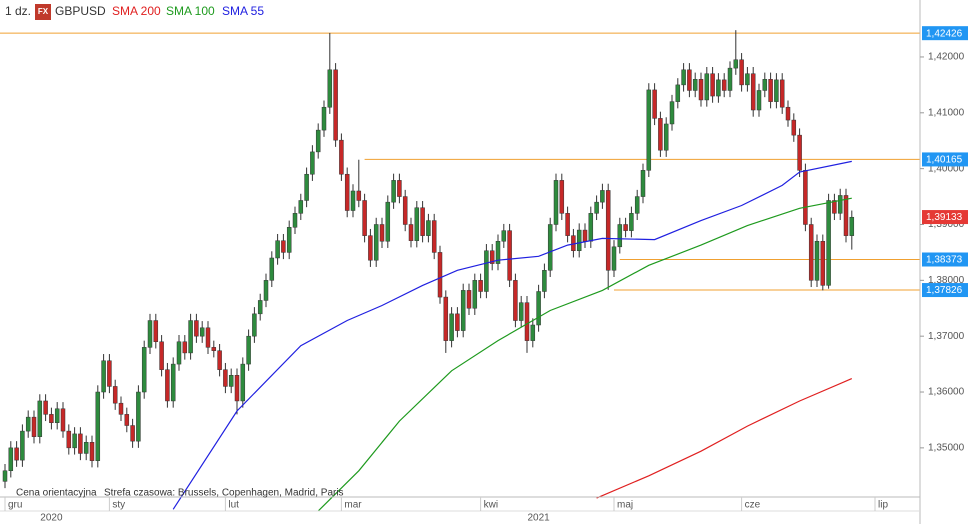  I want to click on legend-entry: SMA 55, so click(243, 11).